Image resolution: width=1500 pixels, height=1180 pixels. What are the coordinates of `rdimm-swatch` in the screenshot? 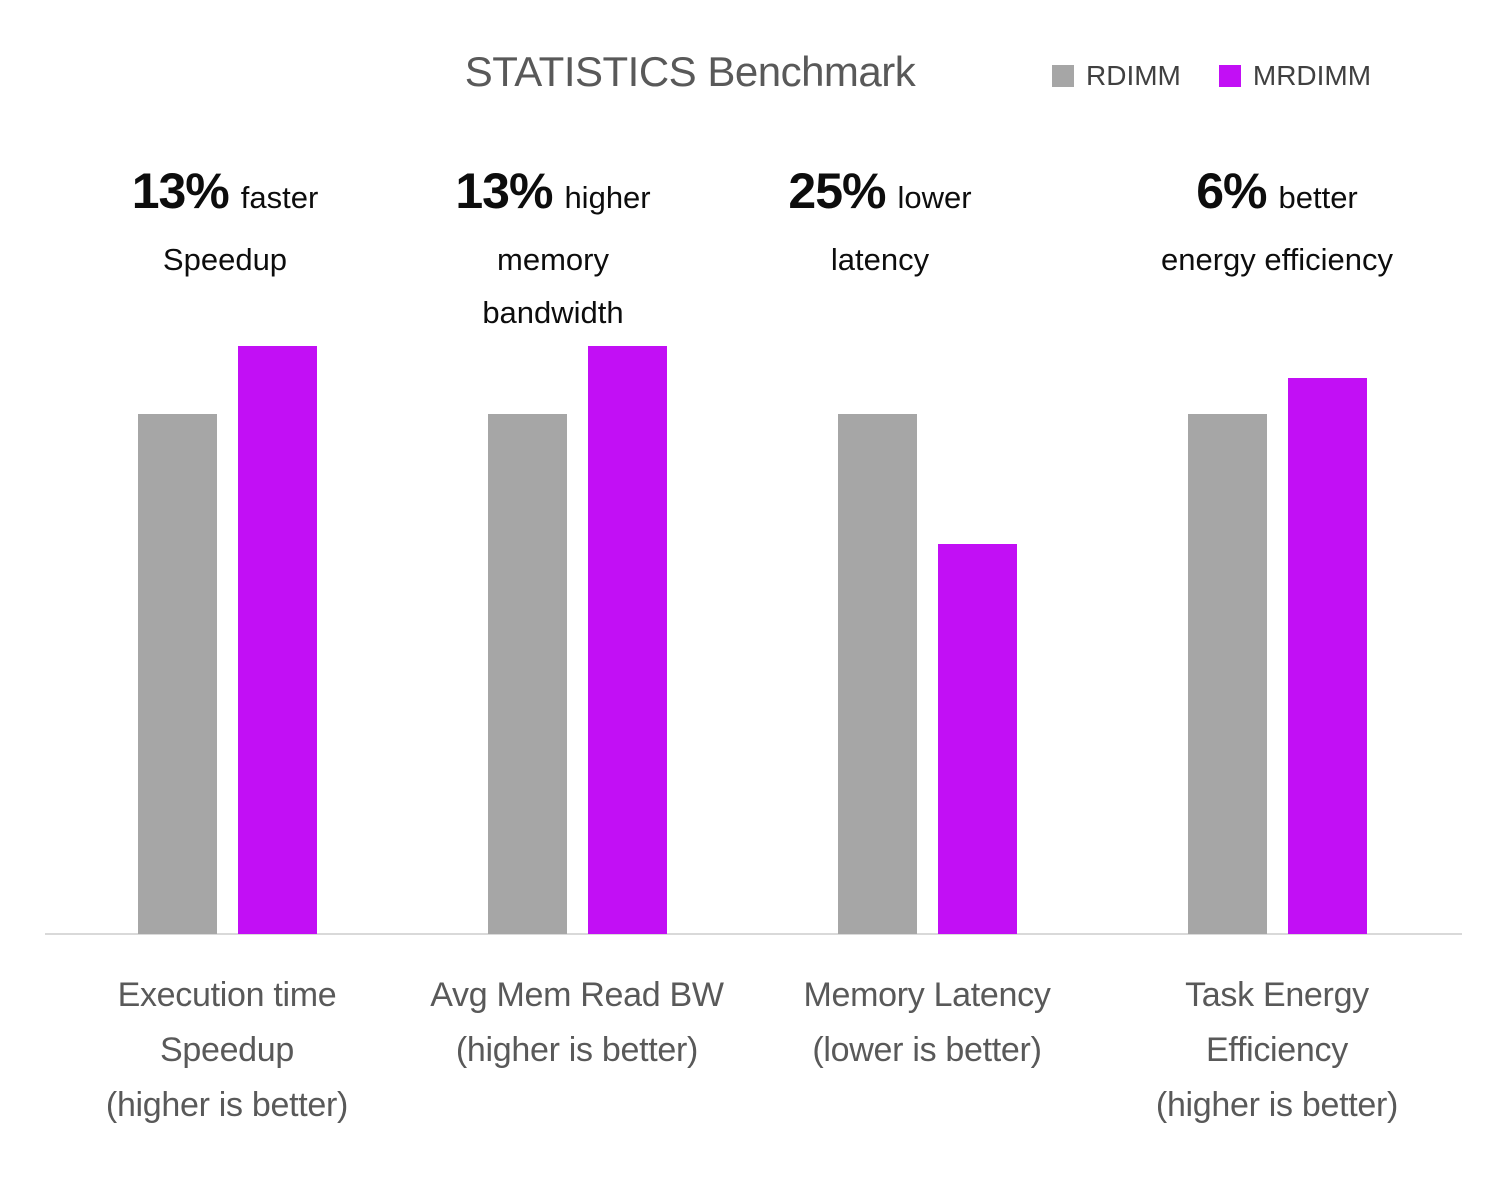 It's located at (1063, 76).